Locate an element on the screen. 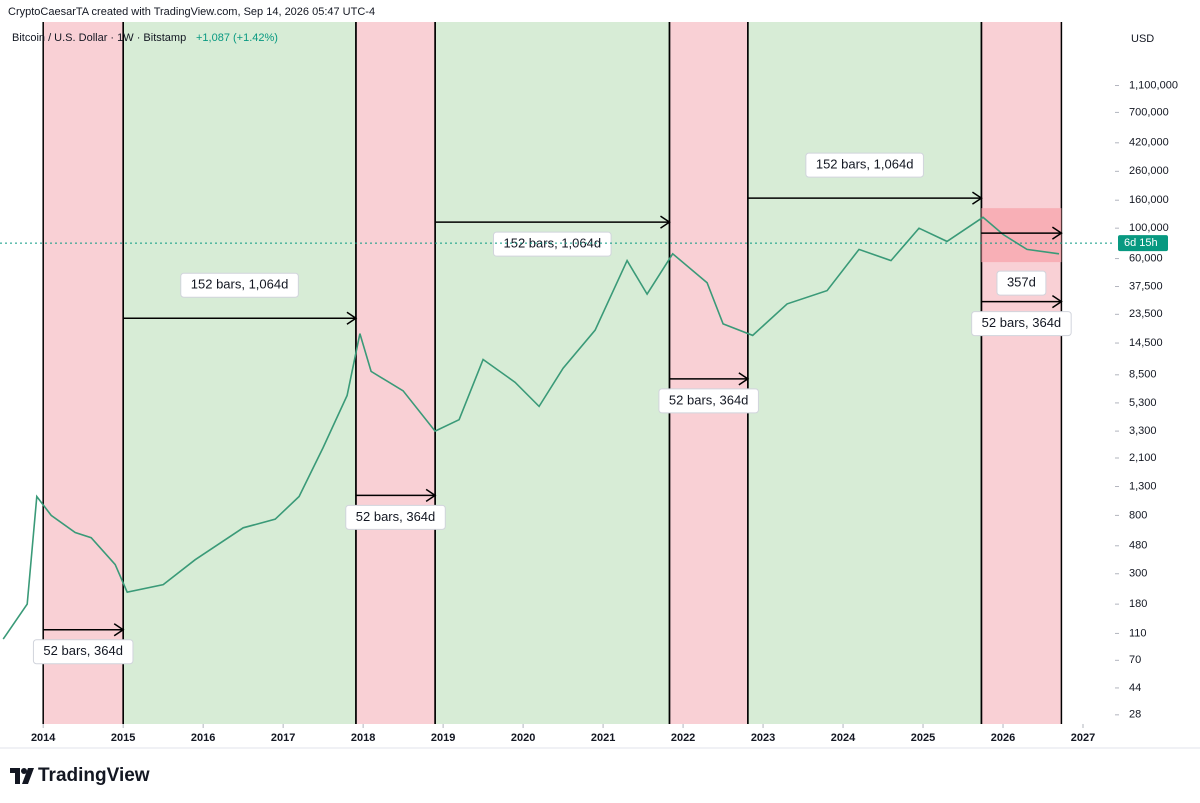  range-label-box is located at coordinates (1021, 283).